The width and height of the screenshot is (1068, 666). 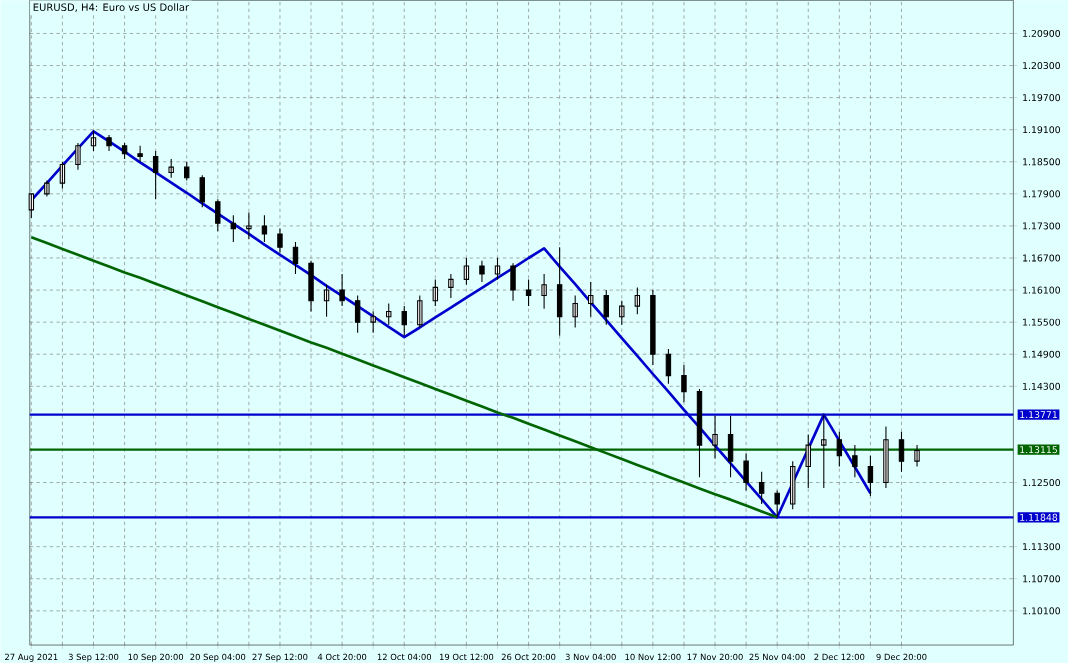 I want to click on y-tick-label: 1.17300, so click(x=1042, y=226).